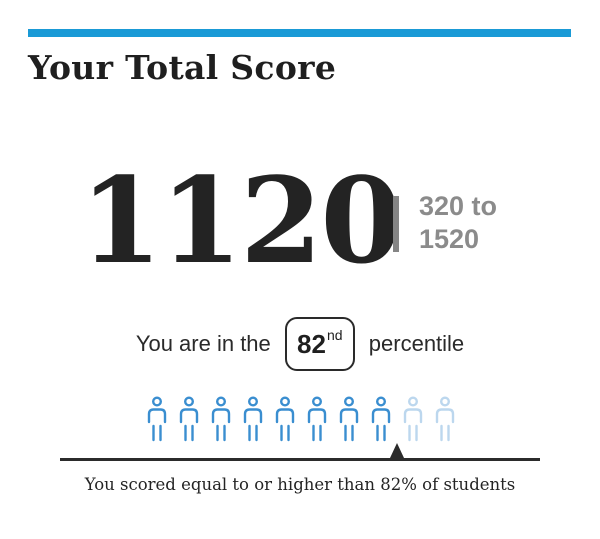 The image size is (600, 539). Describe the element at coordinates (241, 220) in the screenshot. I see `total-score-value: 1120` at that location.